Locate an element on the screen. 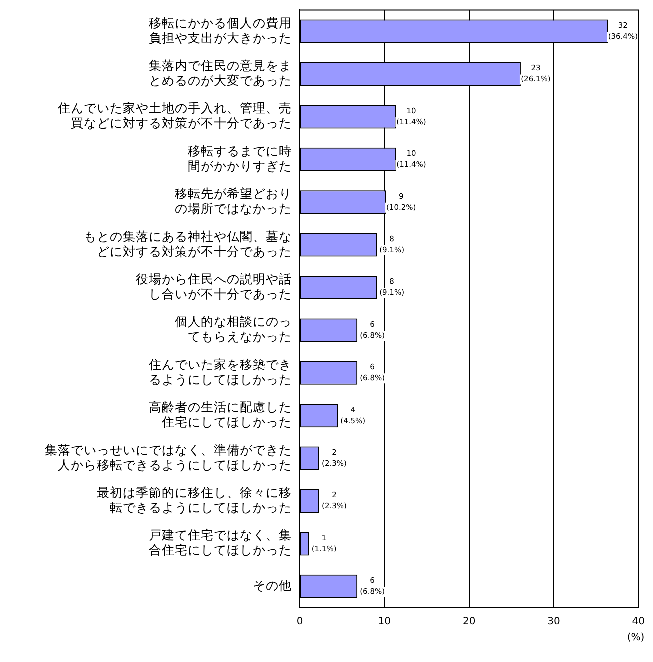 This screenshot has height=662, width=653. y-tick-label: 役場から住民への説明や話し合いが不十分であった is located at coordinates (214, 287).